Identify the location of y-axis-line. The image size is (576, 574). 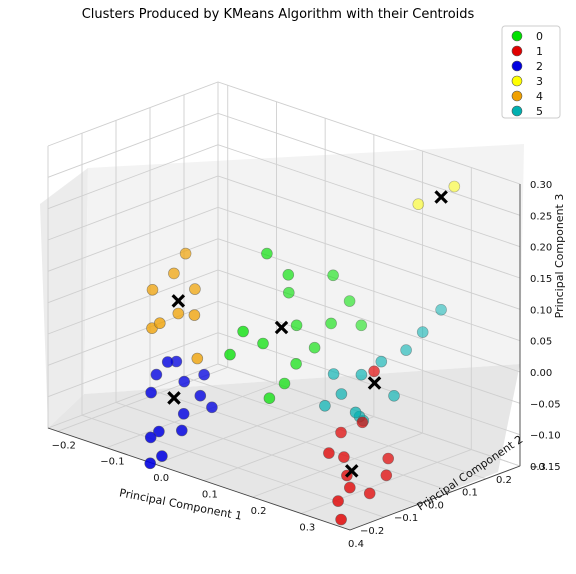
(435, 498).